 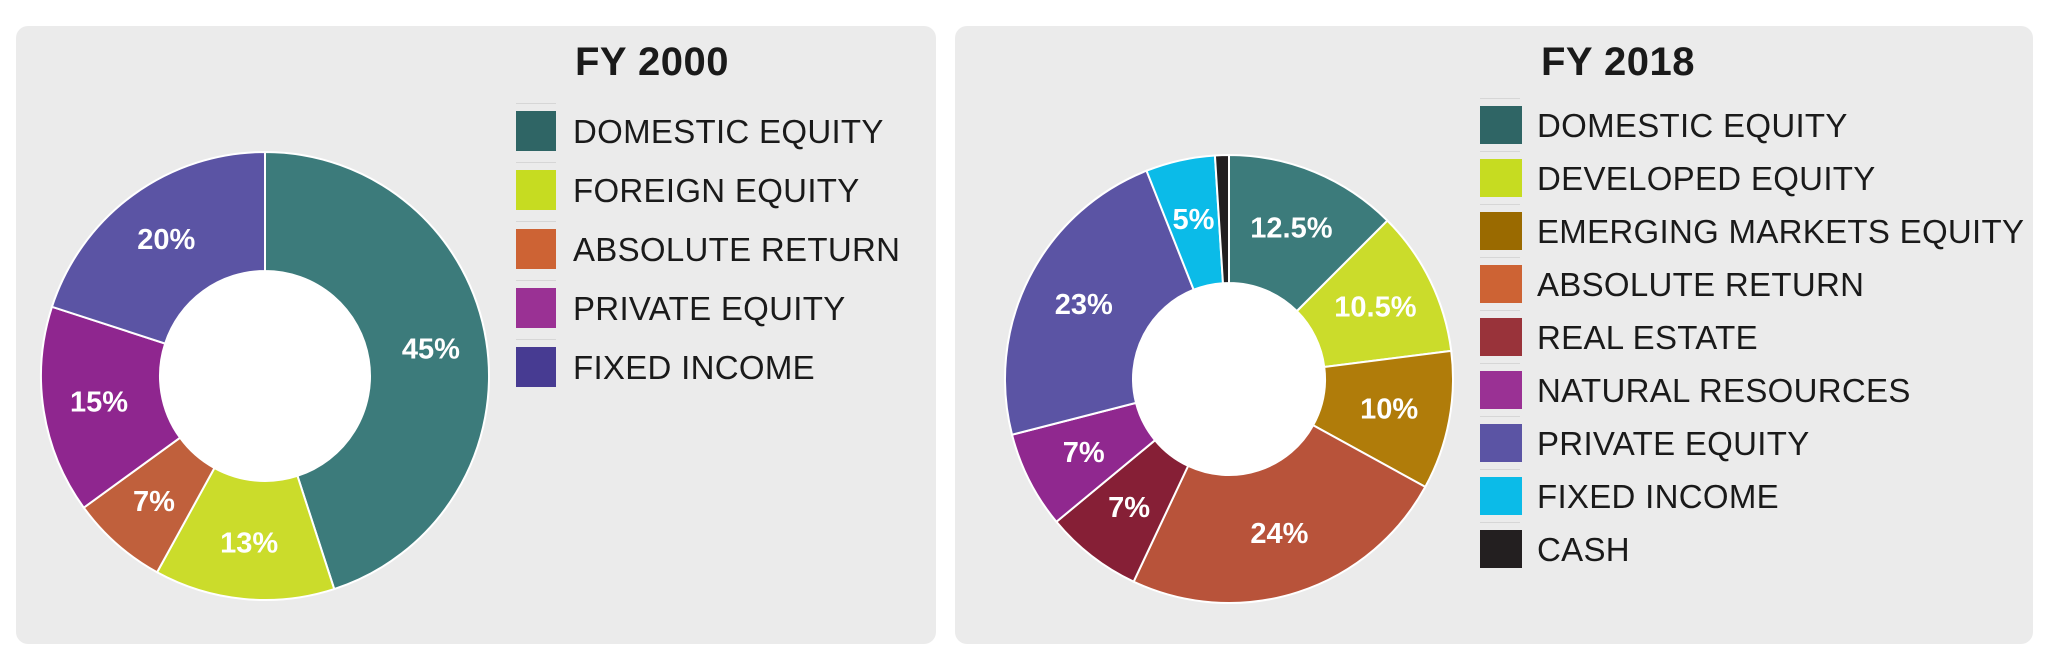 What do you see at coordinates (1084, 453) in the screenshot?
I see `data-label-natural-resources: 7%` at bounding box center [1084, 453].